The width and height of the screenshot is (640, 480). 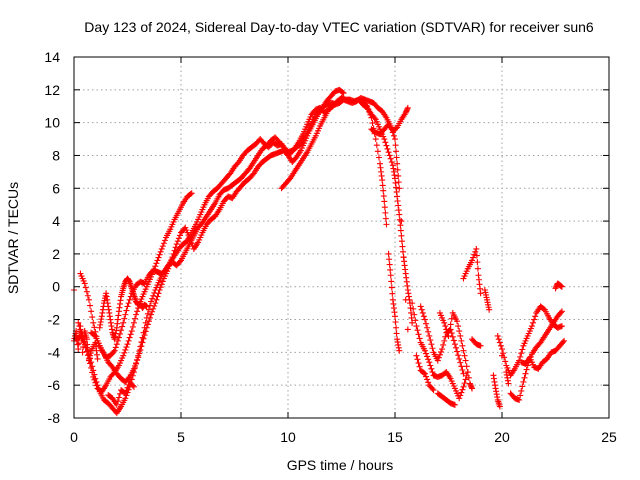 What do you see at coordinates (181, 437) in the screenshot?
I see `x-tick-label: 5` at bounding box center [181, 437].